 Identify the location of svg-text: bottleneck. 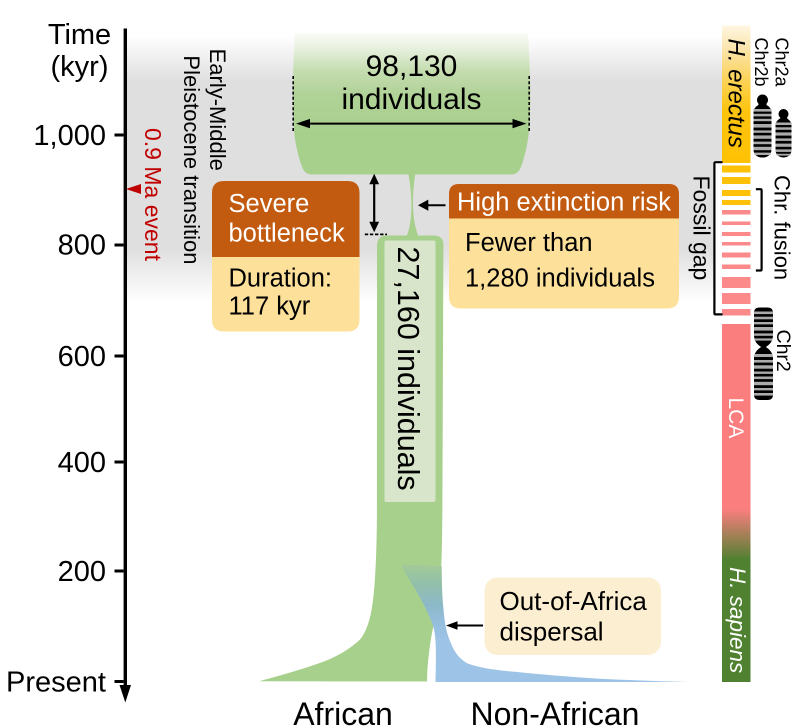
(287, 234).